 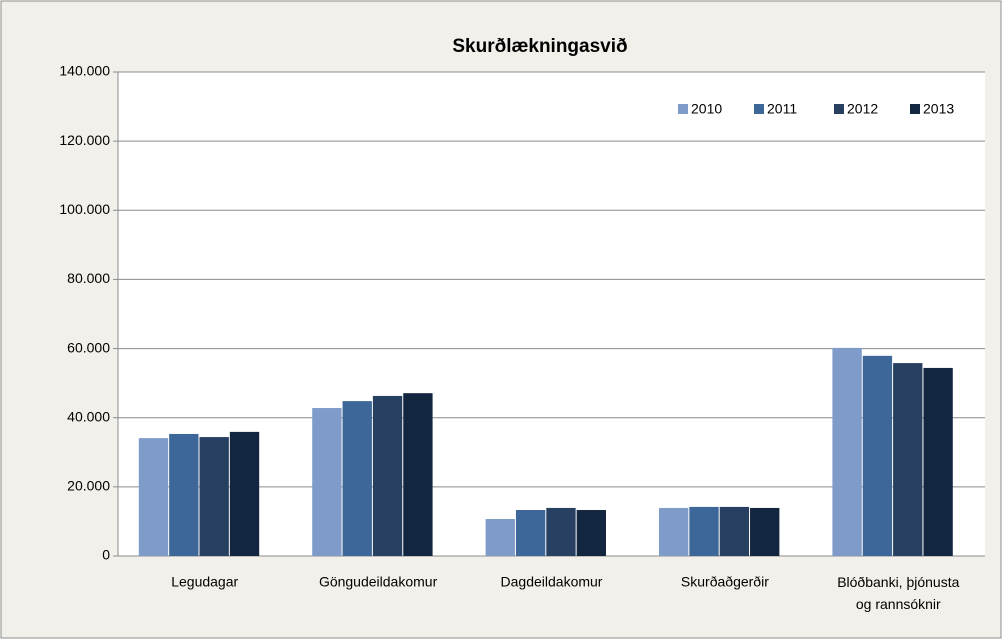 What do you see at coordinates (84, 209) in the screenshot?
I see `y-tick-label: 100.000` at bounding box center [84, 209].